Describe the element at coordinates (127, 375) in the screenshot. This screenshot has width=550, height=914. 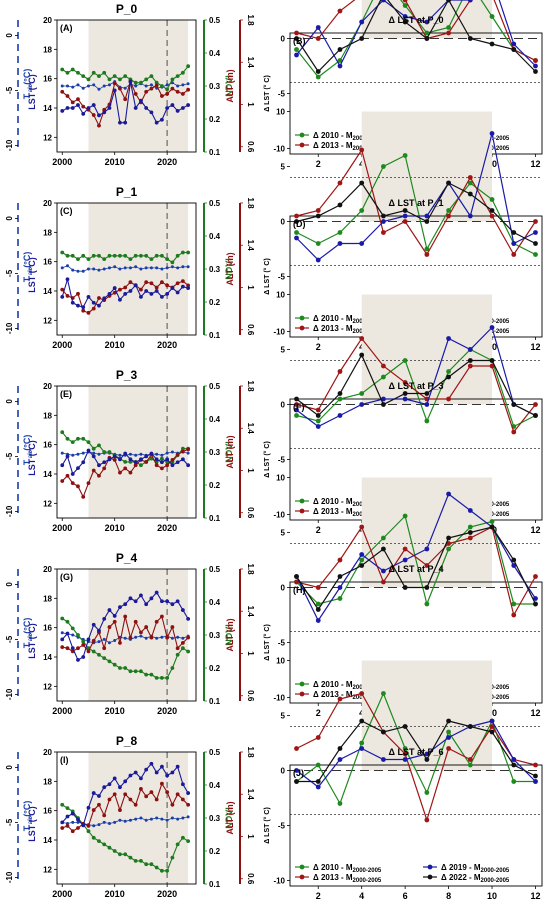
I see `panel-title: P_3` at that location.